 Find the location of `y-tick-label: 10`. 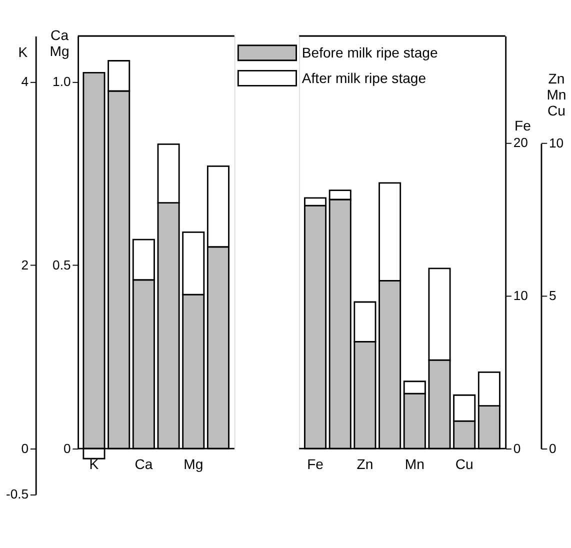

y-tick-label: 10 is located at coordinates (520, 295).